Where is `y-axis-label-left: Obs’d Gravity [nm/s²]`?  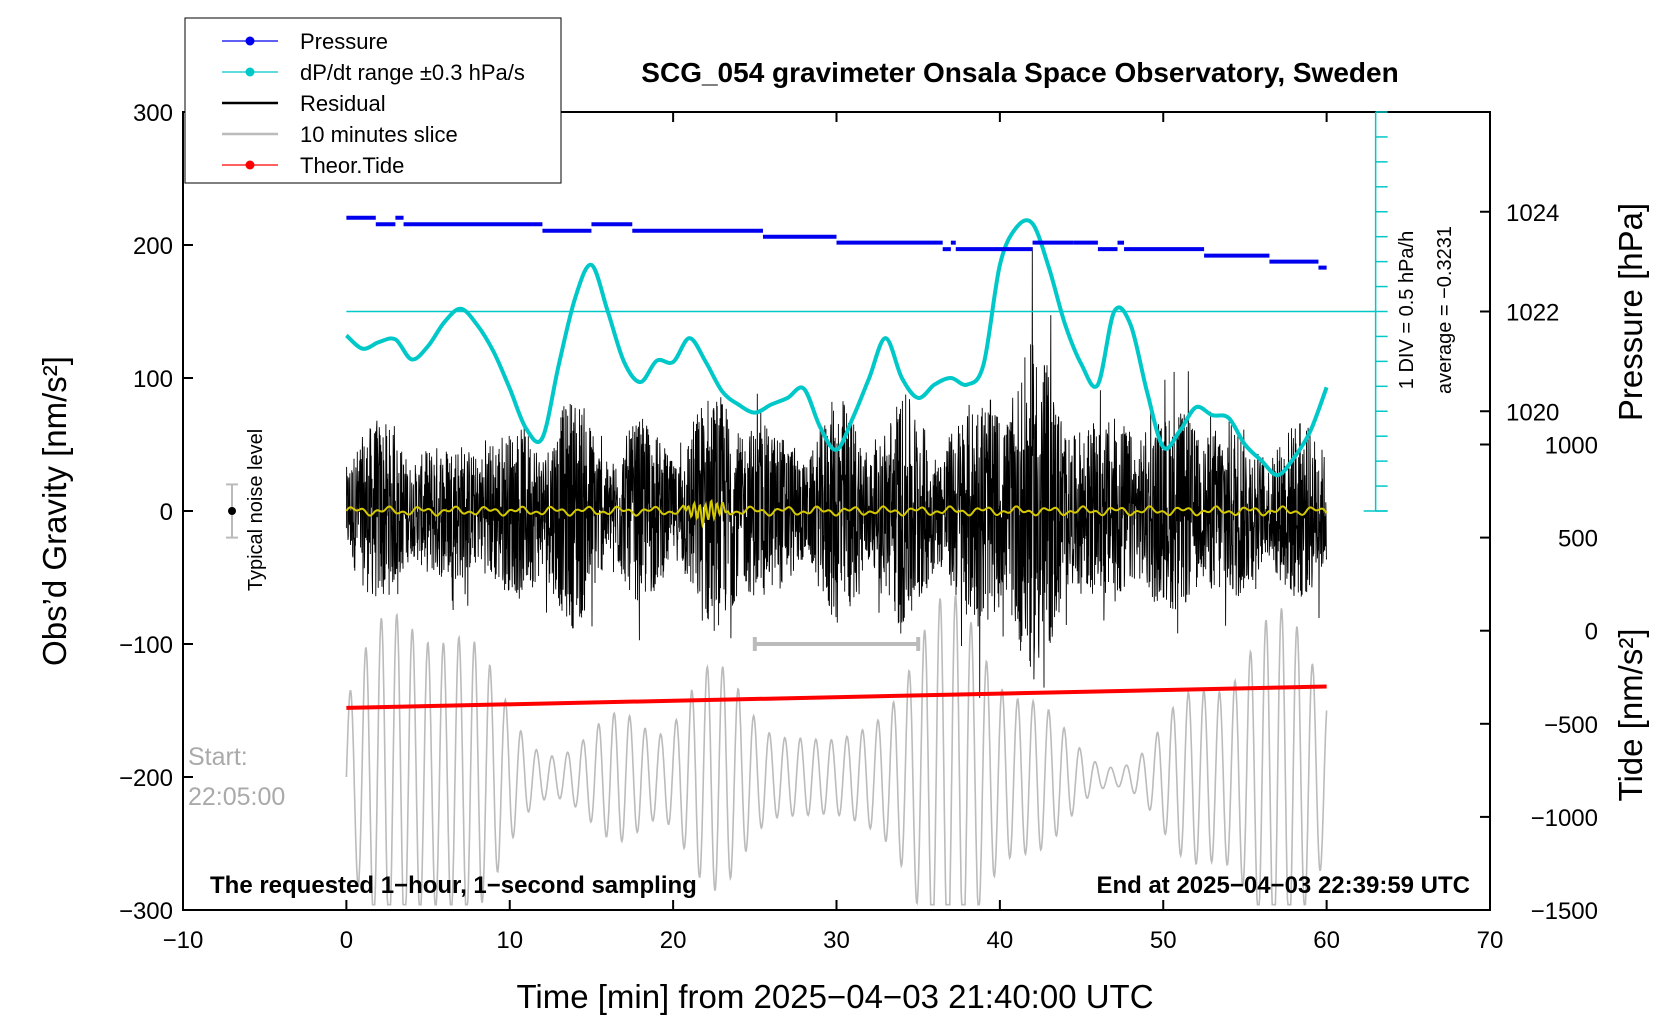
y-axis-label-left: Obs’d Gravity [nm/s²] is located at coordinates (54, 511).